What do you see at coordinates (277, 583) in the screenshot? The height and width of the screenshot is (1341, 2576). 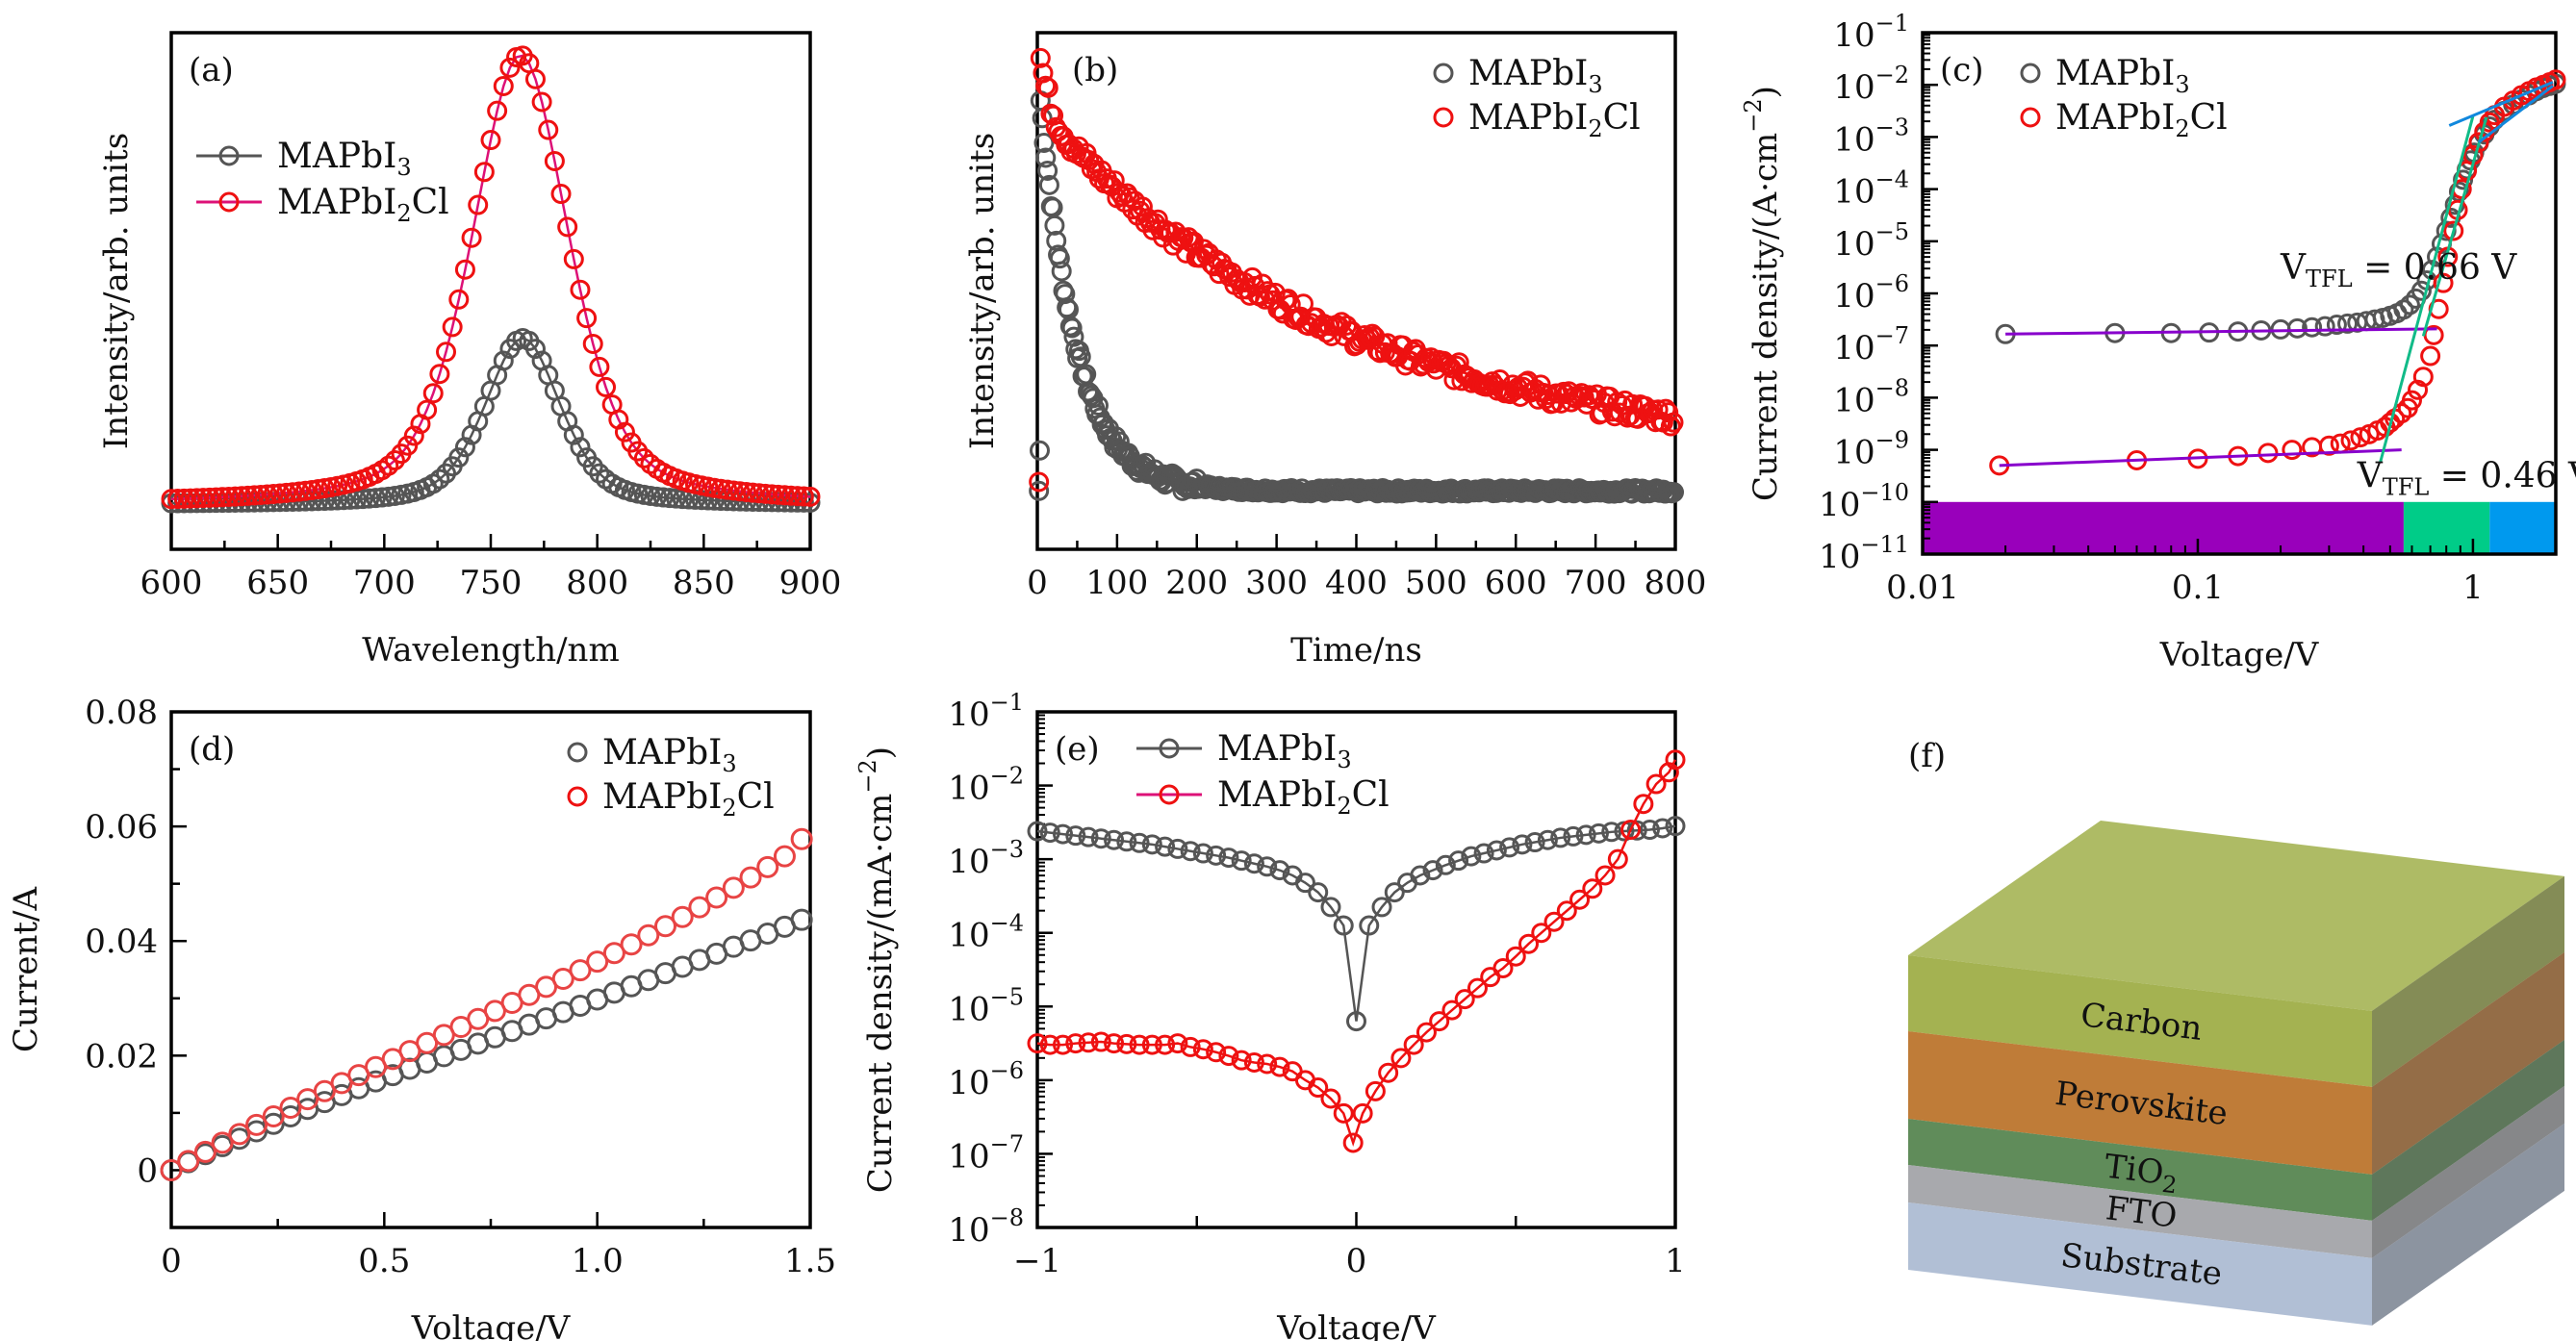 I see `x-tick-label: 650` at bounding box center [277, 583].